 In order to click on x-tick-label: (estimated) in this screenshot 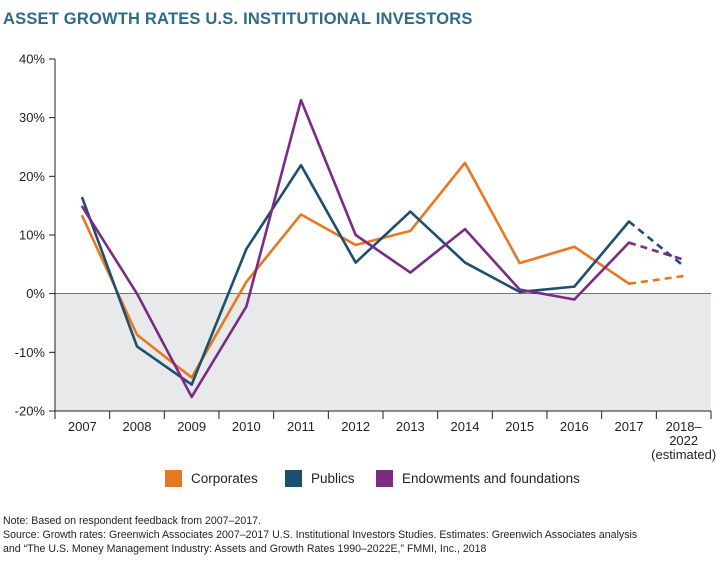, I will do `click(683, 454)`.